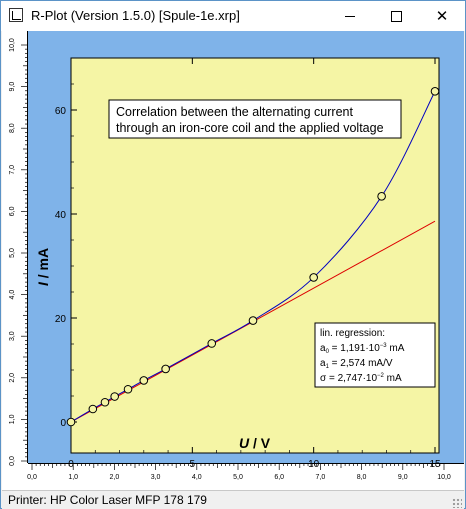 The width and height of the screenshot is (466, 509). I want to click on left-ruler-label: 8,0, so click(12, 128).